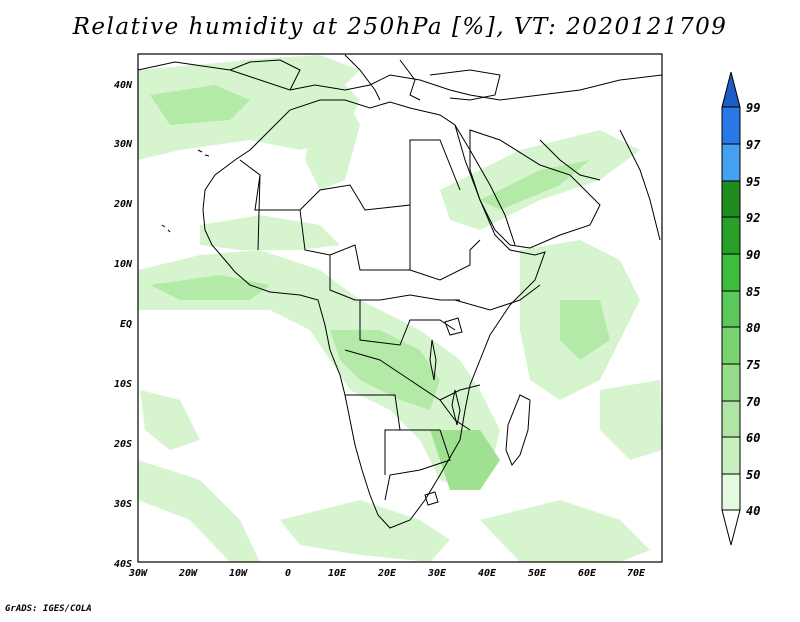  Describe the element at coordinates (126, 324) in the screenshot. I see `lat-tick-label: EQ` at that location.